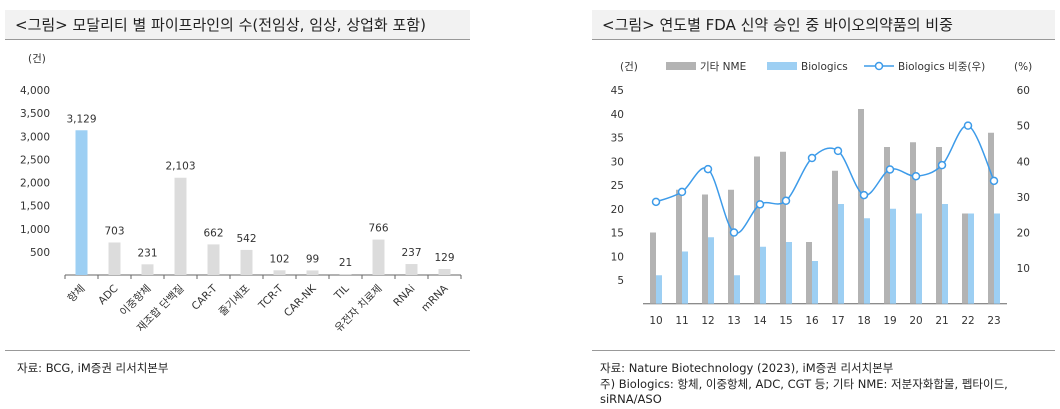 This screenshot has width=1060, height=409. I want to click on bar-이중항체, so click(147, 269).